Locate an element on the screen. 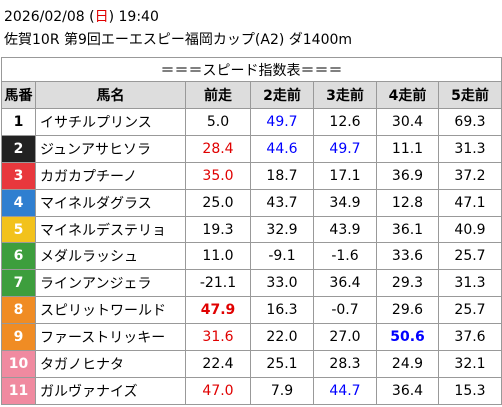 Image resolution: width=502 pixels, height=407 pixels. speed-index: 29.6 is located at coordinates (407, 310).